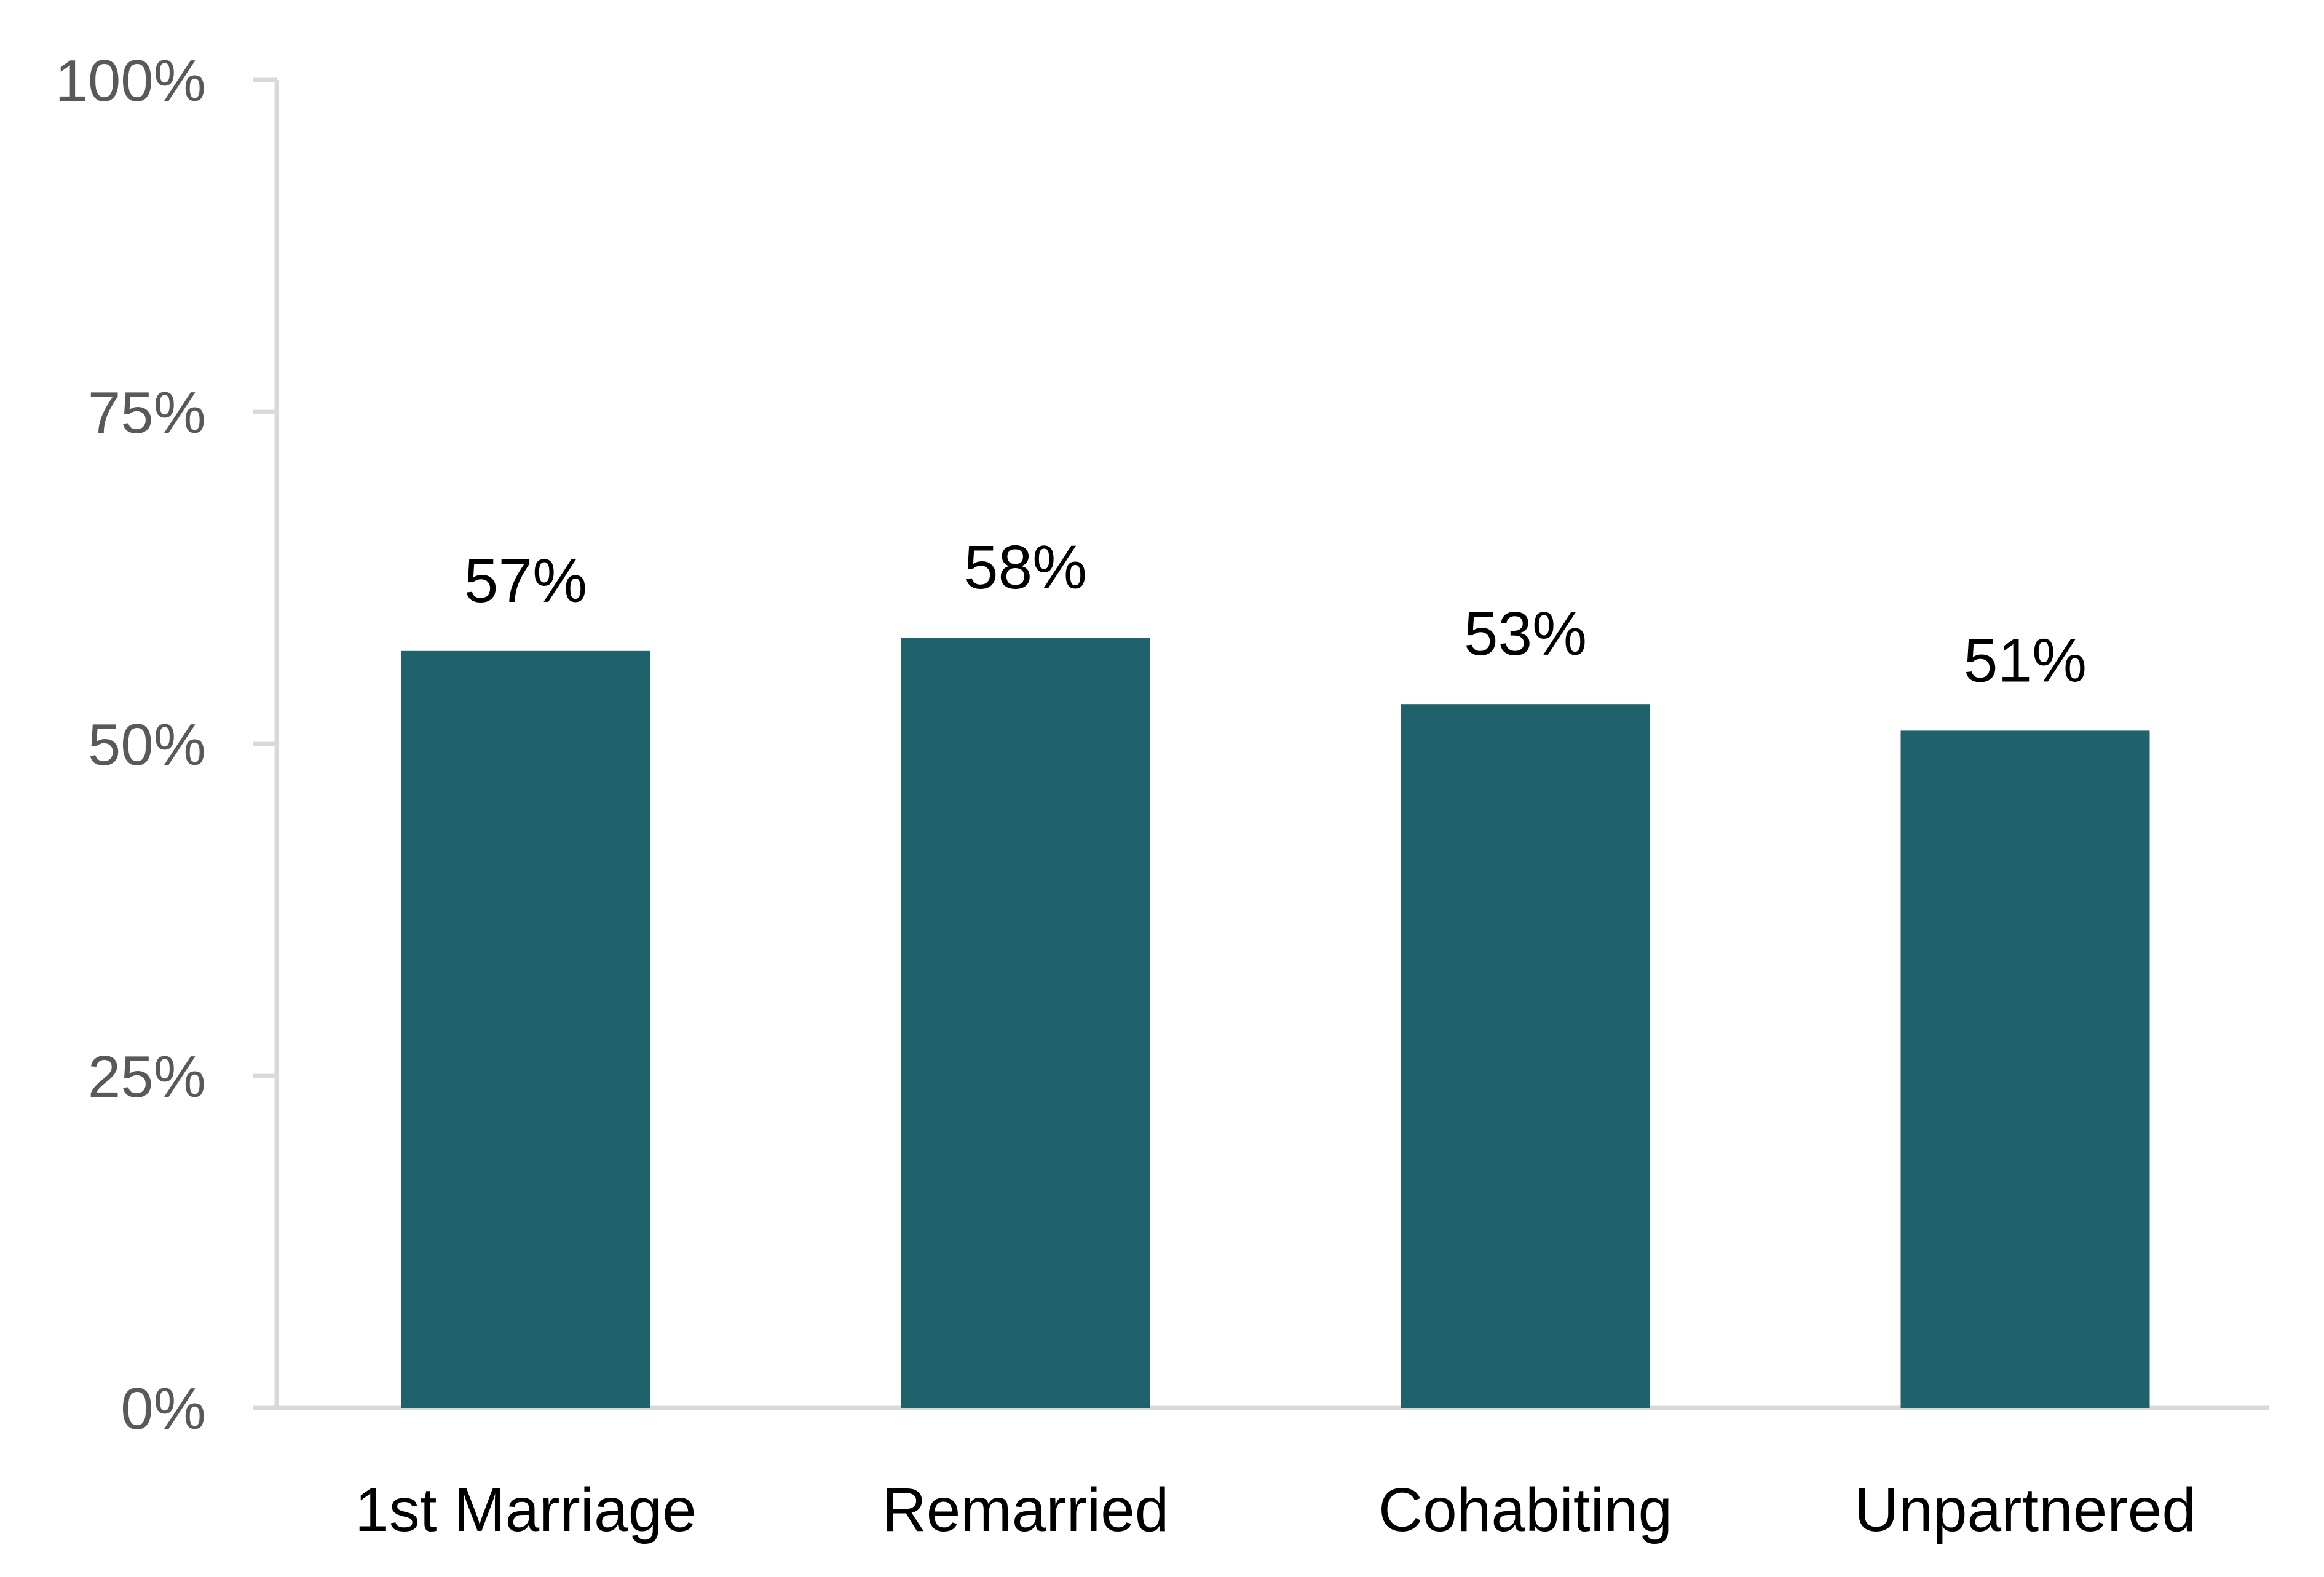 This screenshot has height=1577, width=2324. Describe the element at coordinates (2025, 1069) in the screenshot. I see `bar-unpartnered` at that location.